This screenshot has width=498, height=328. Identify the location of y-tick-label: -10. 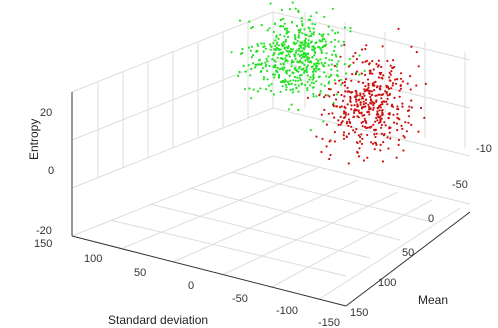
(484, 149).